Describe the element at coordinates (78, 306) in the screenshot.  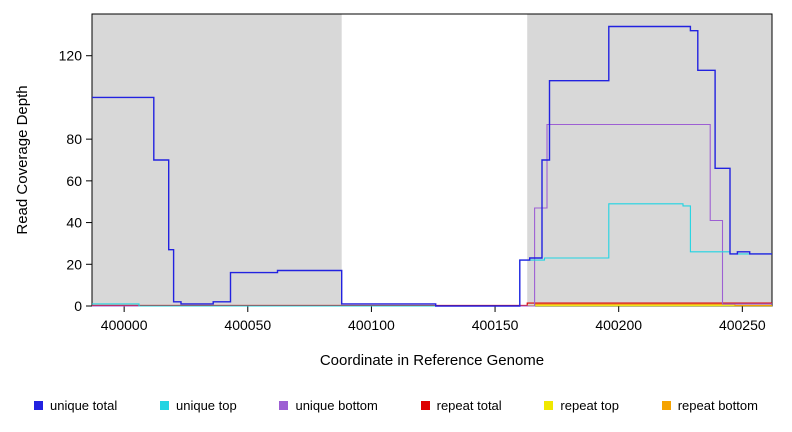
I see `y-tick-label: 0` at that location.